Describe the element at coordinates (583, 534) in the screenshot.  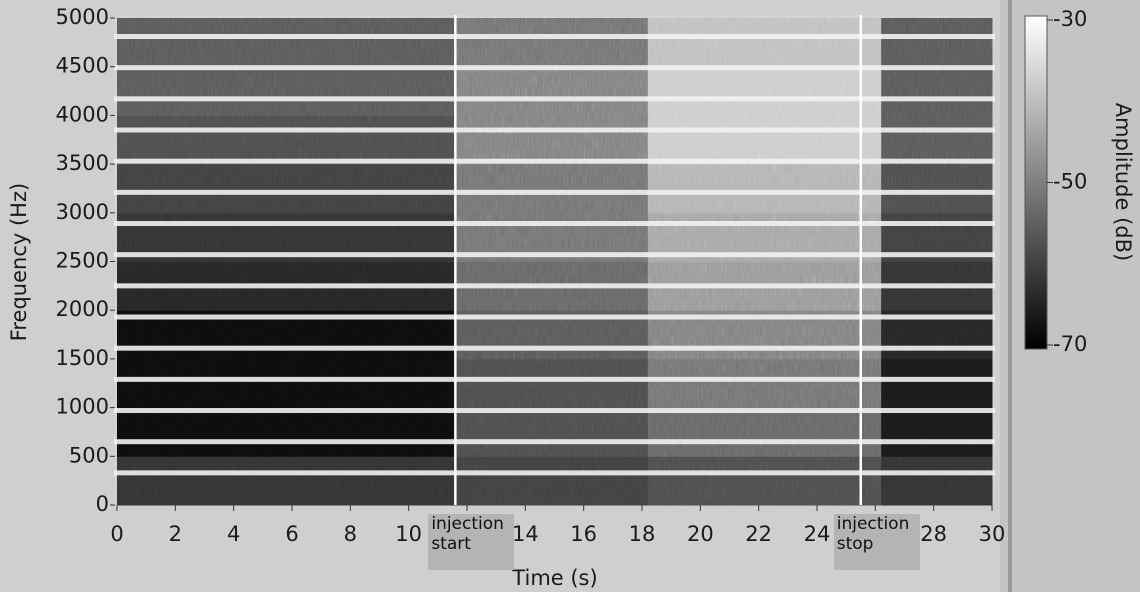
I see `x-tick-label: 16` at that location.